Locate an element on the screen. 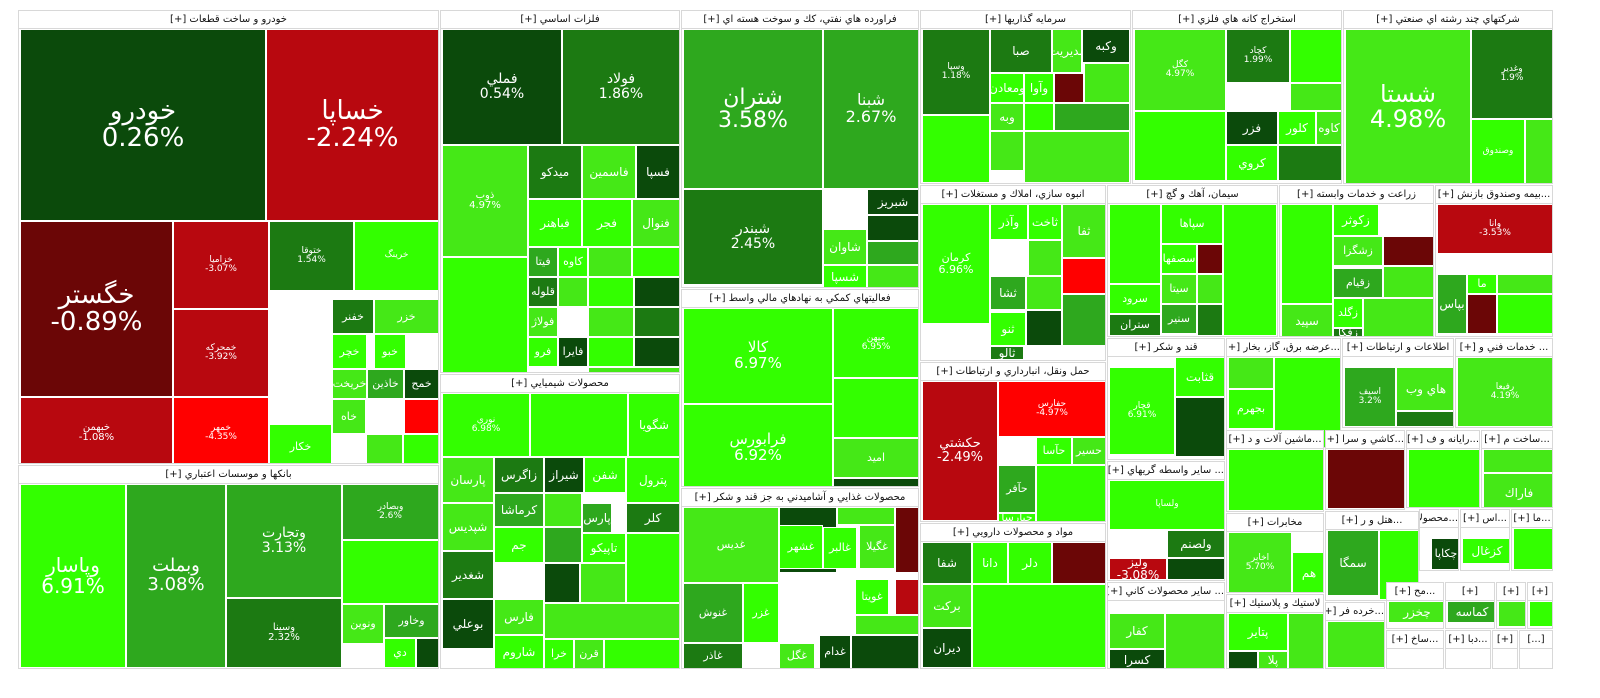 The width and height of the screenshot is (1600, 698). sector-title: ...بيمه وصندوق بازنش [+] is located at coordinates (1494, 195).